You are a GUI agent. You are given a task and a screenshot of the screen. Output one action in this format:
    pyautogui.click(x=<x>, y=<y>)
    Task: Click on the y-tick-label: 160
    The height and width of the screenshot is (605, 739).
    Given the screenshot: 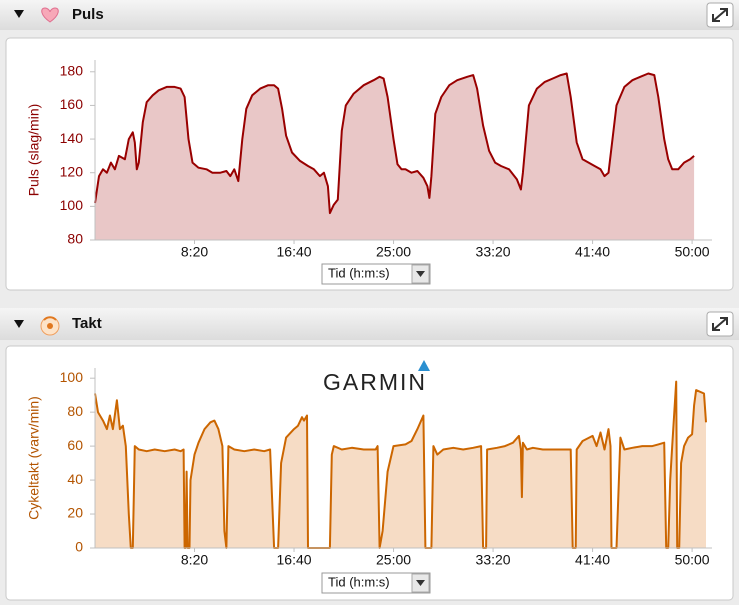 What is the action you would take?
    pyautogui.click(x=72, y=104)
    